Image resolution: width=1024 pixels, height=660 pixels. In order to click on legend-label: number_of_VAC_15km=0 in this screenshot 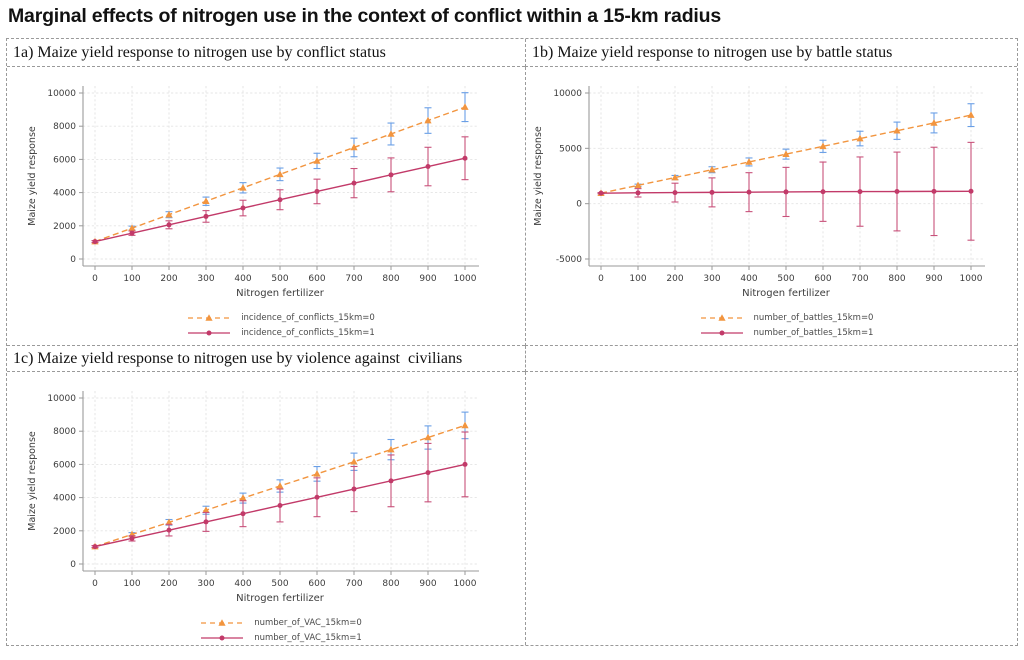, I will do `click(308, 623)`.